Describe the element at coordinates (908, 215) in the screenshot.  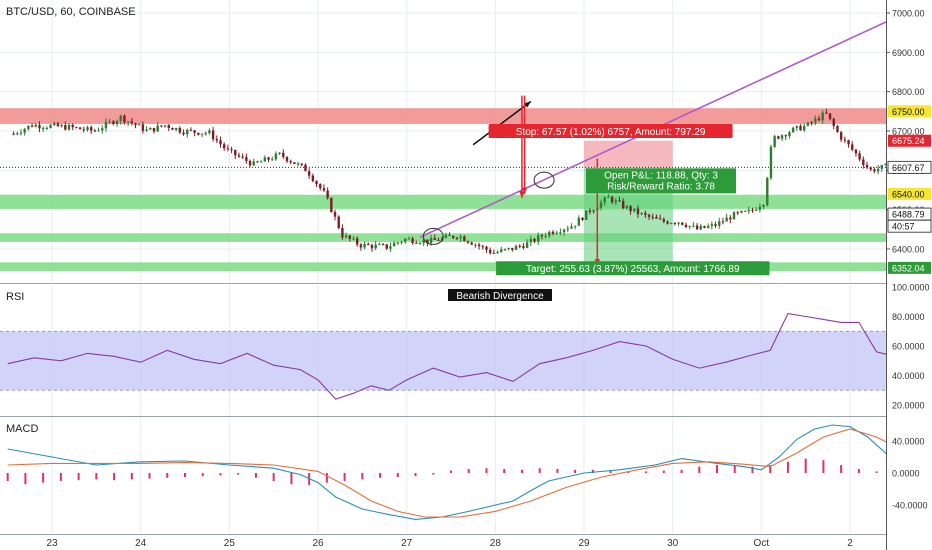
I see `price-tag-label: 6488.79` at that location.